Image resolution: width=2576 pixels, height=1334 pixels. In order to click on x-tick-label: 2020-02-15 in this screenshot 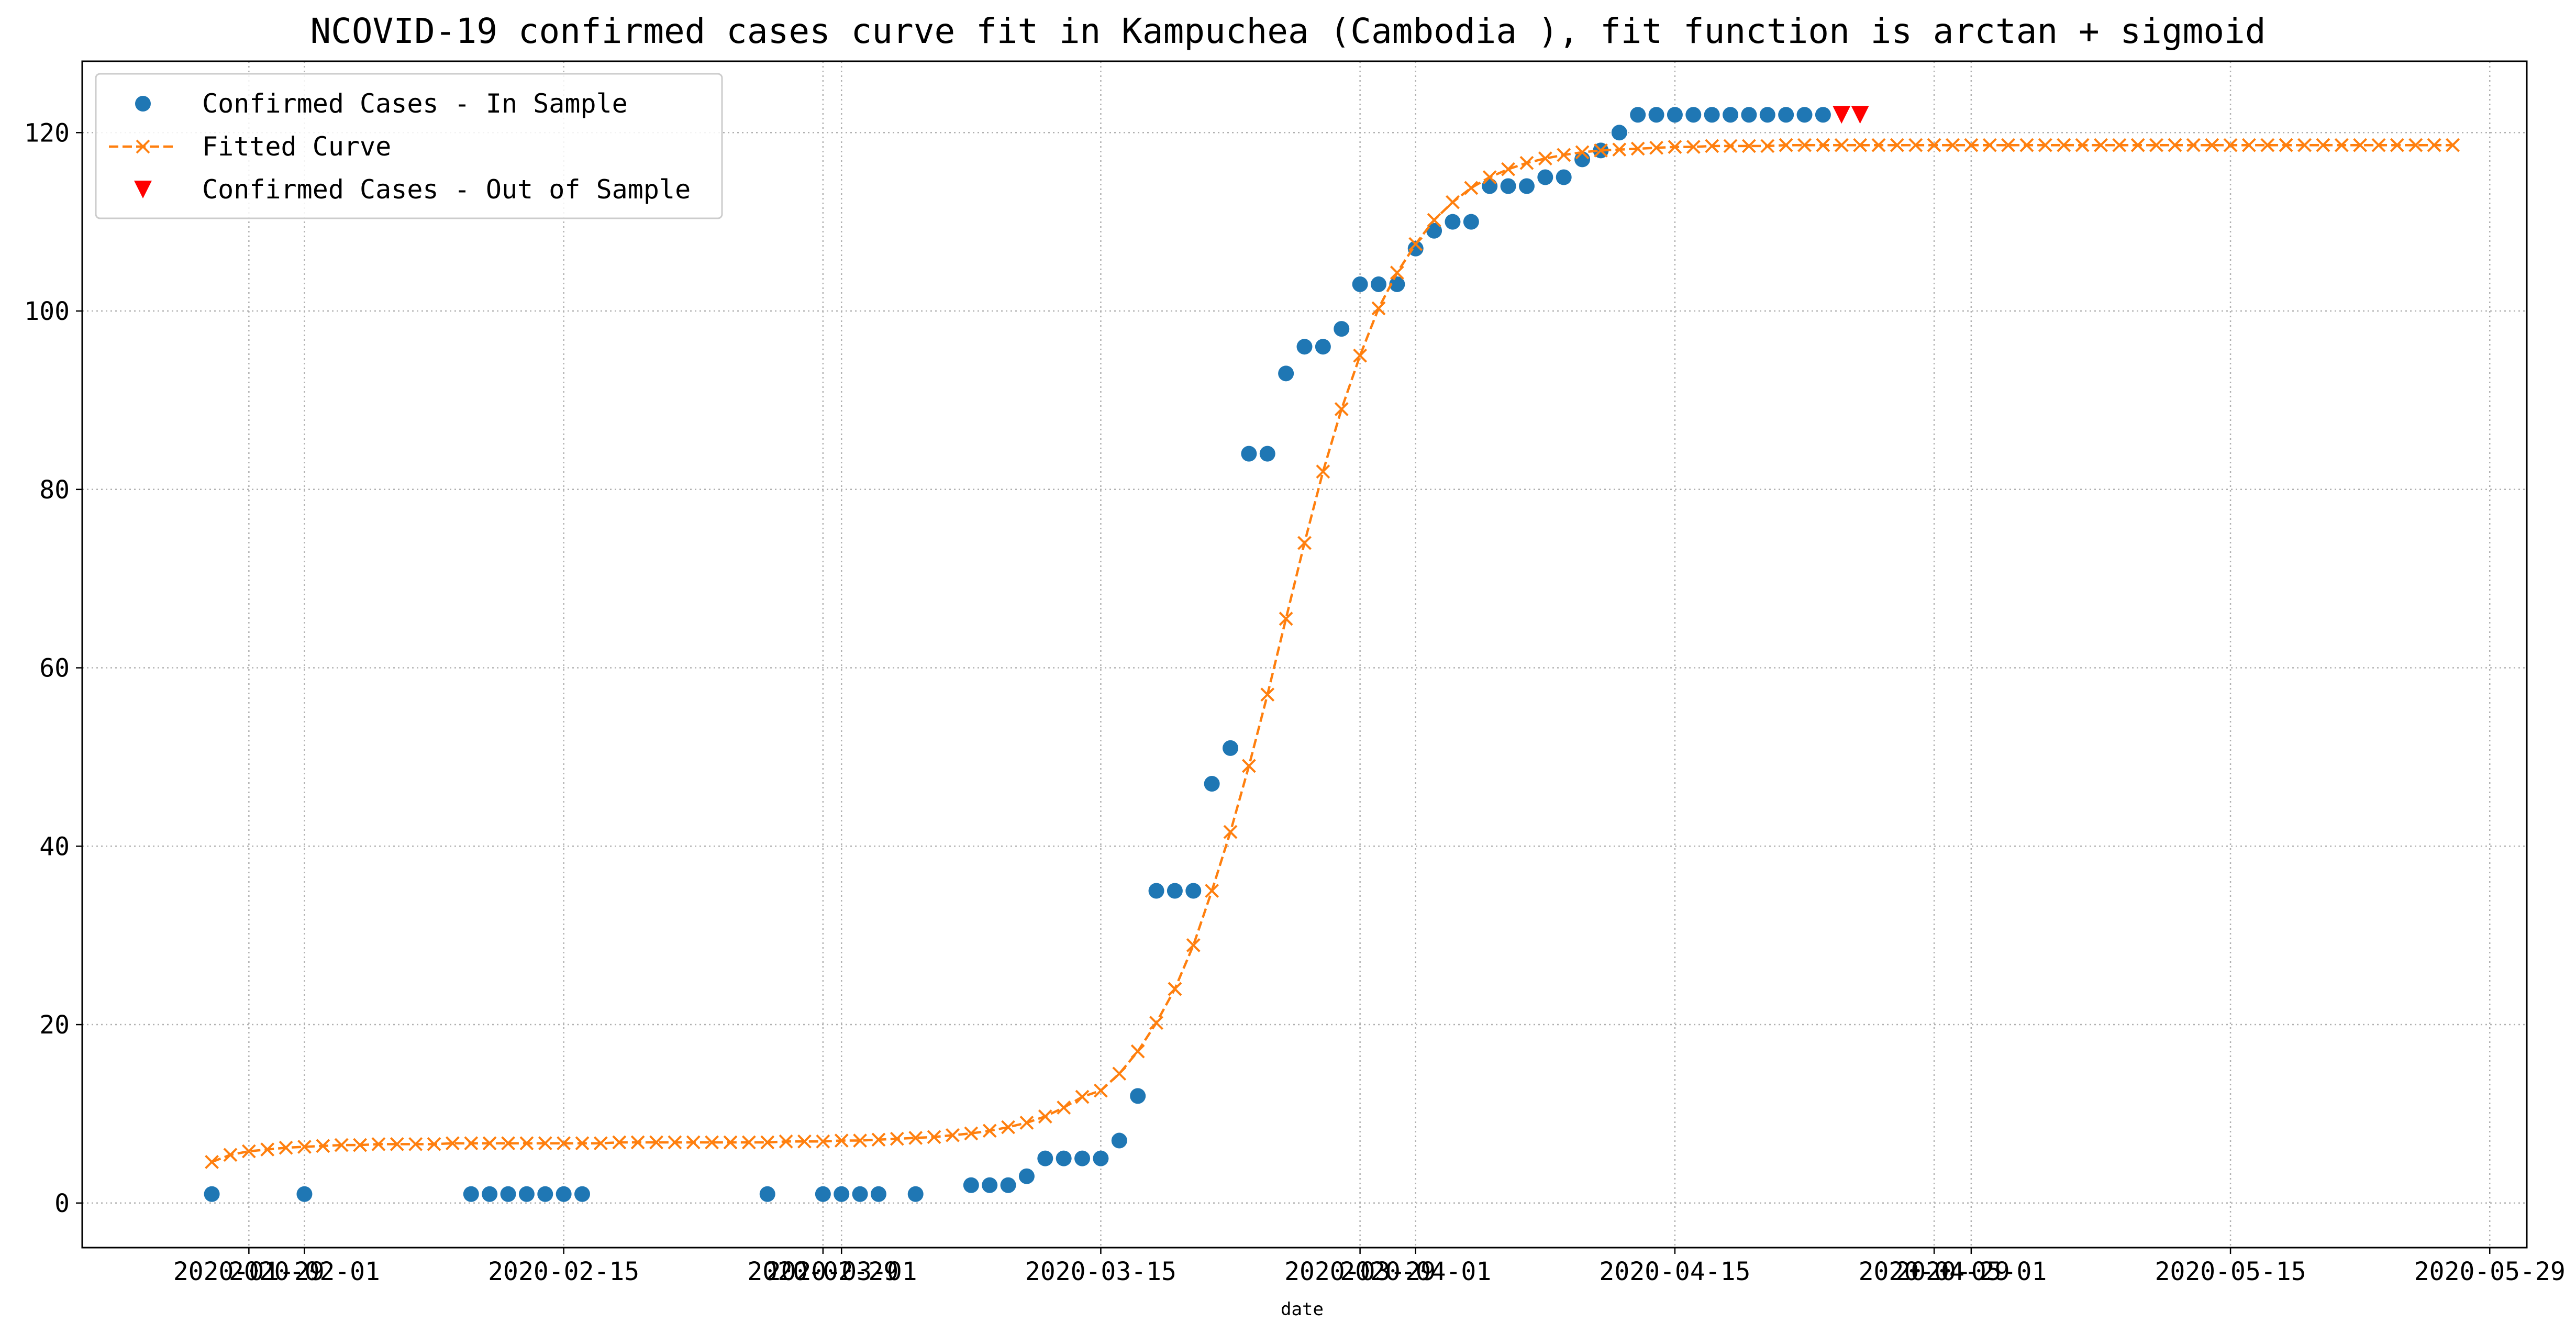, I will do `click(563, 1272)`.